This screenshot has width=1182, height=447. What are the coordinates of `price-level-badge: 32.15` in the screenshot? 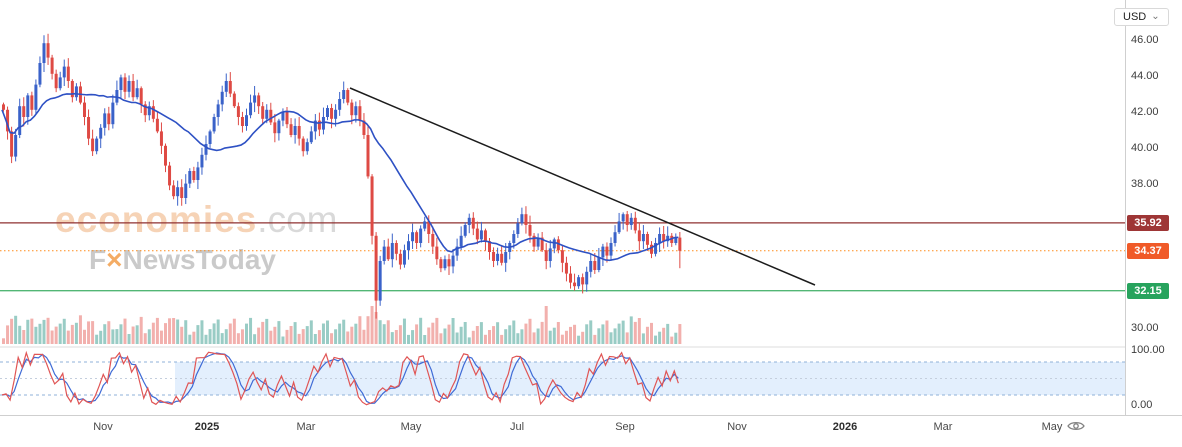 It's located at (1148, 290).